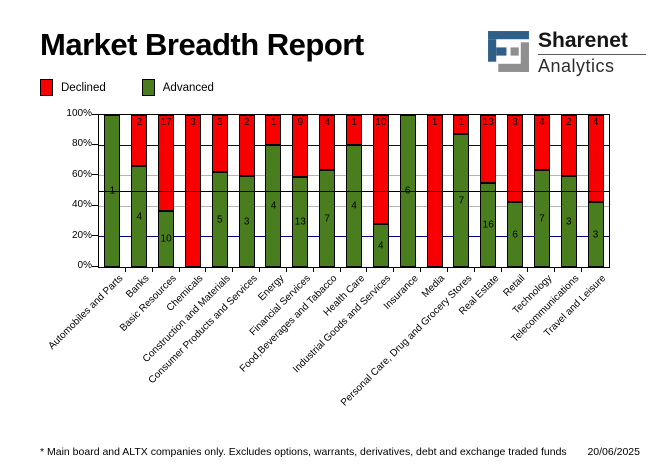 Image resolution: width=655 pixels, height=470 pixels. What do you see at coordinates (83, 87) in the screenshot?
I see `legend-label-declined: Declined` at bounding box center [83, 87].